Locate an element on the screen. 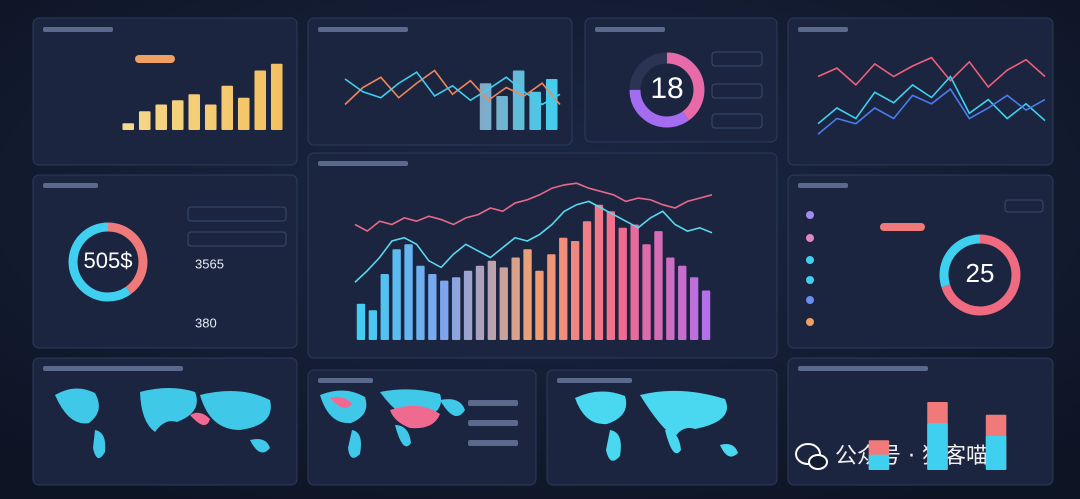 Image resolution: width=1080 pixels, height=499 pixels. watermark-icon is located at coordinates (811, 456).